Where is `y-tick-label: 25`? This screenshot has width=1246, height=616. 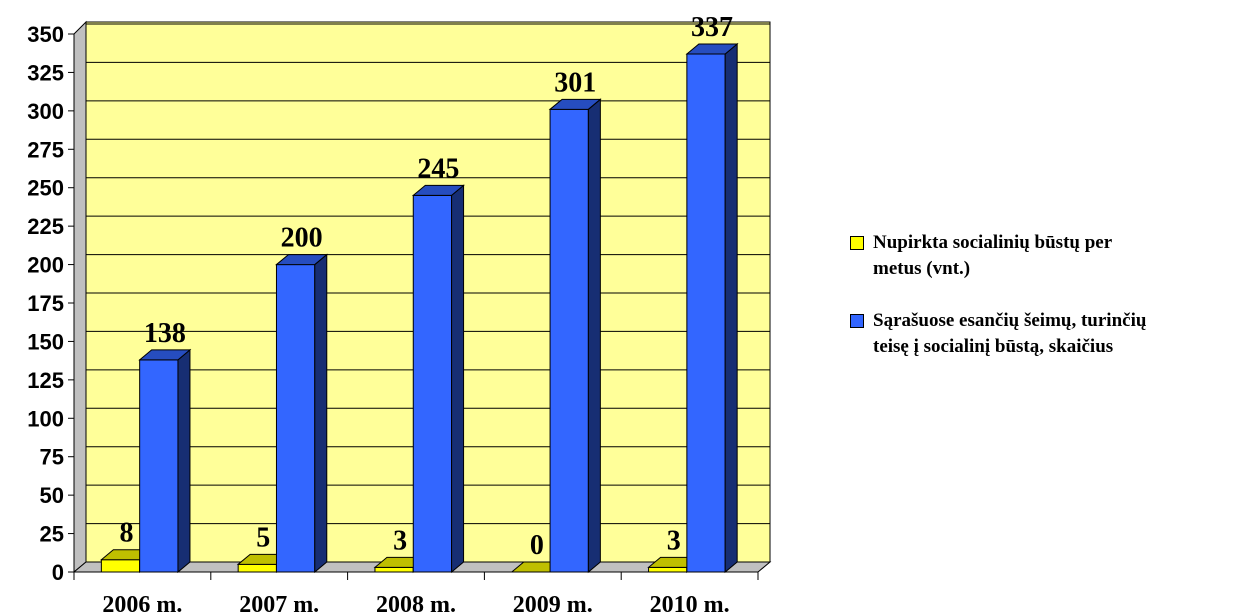 y-tick-label: 25 is located at coordinates (52, 534).